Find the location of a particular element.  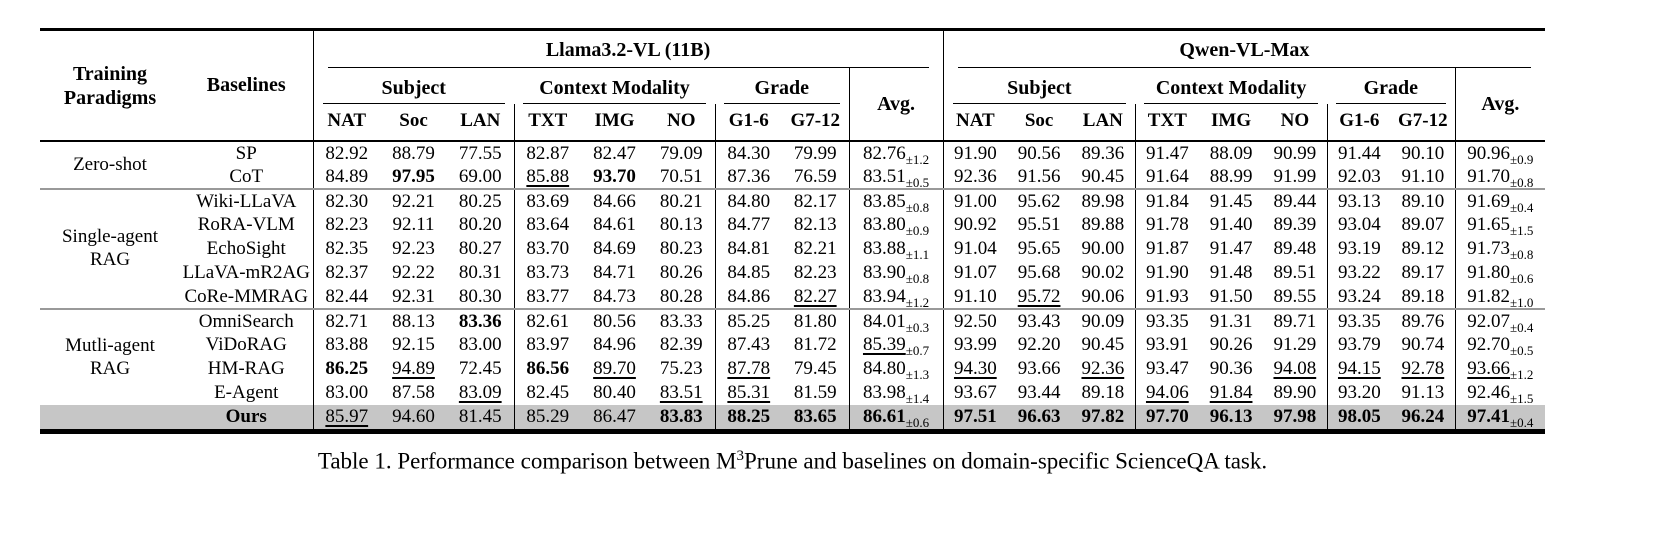

table-cell: 91.90 is located at coordinates (1167, 273).